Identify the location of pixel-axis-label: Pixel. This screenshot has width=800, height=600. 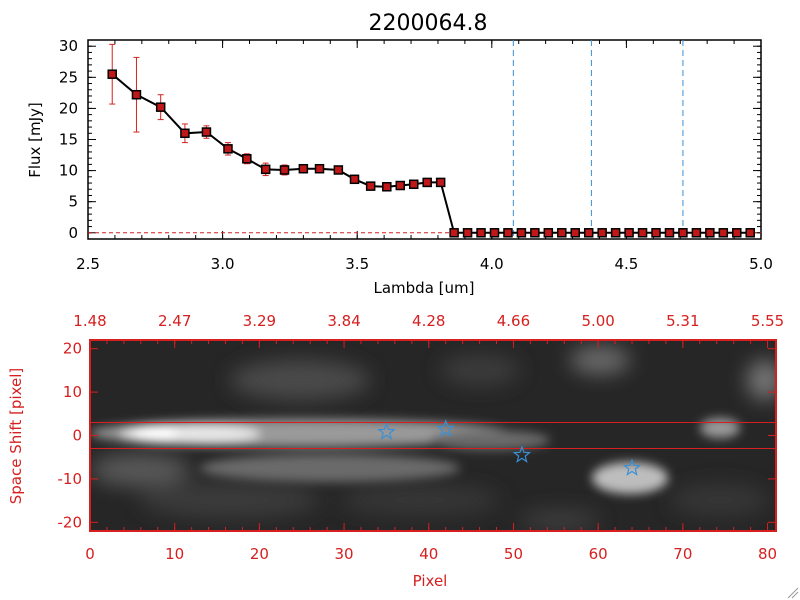
(430, 581).